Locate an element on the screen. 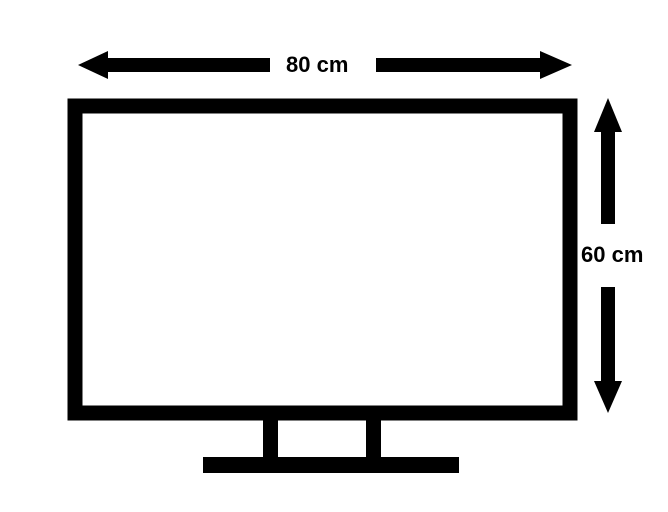 The width and height of the screenshot is (668, 512). height-arrow-top-shaft is located at coordinates (608, 177).